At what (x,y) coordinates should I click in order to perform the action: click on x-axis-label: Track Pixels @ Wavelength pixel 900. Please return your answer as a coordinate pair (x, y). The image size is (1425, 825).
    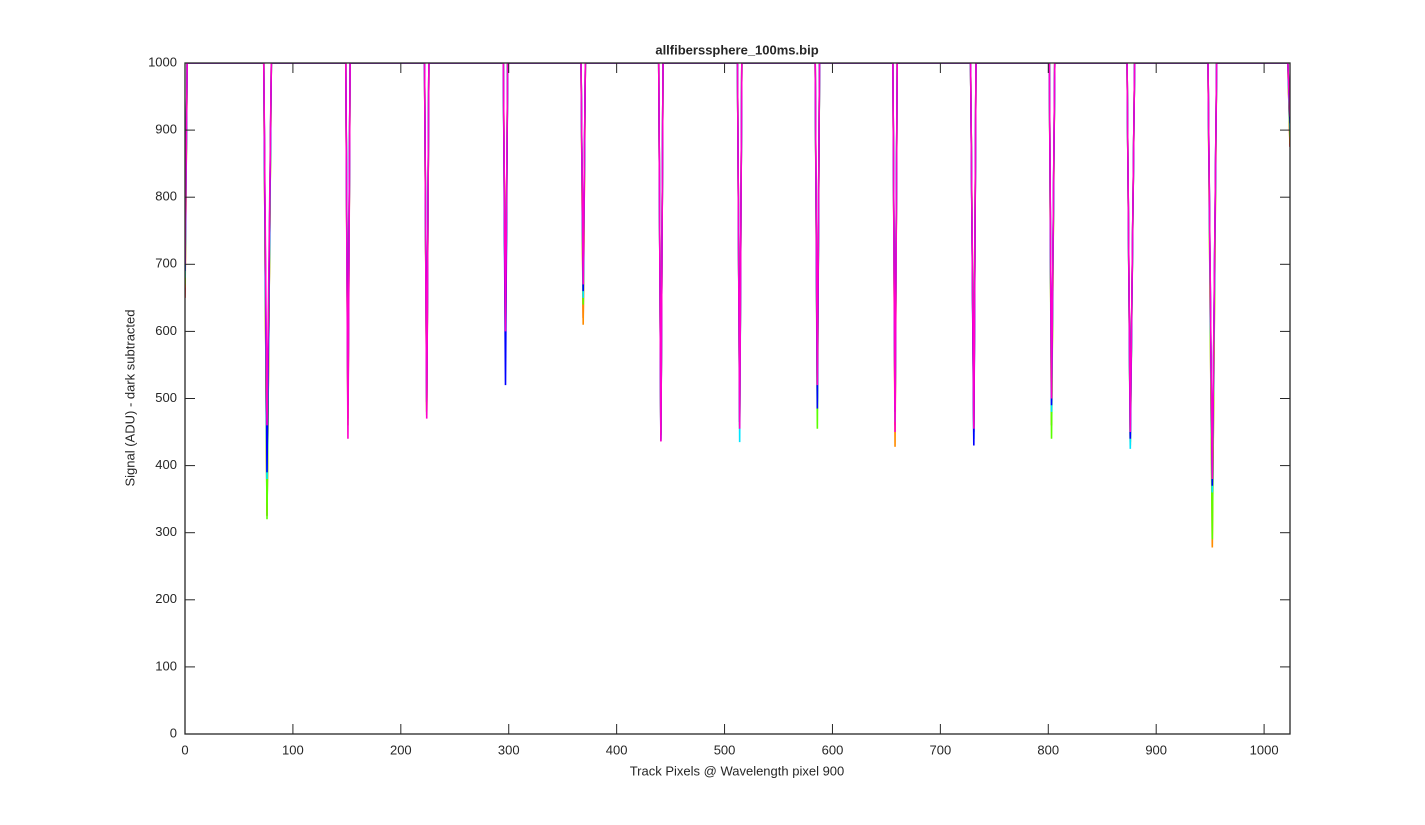
    Looking at the image, I should click on (737, 770).